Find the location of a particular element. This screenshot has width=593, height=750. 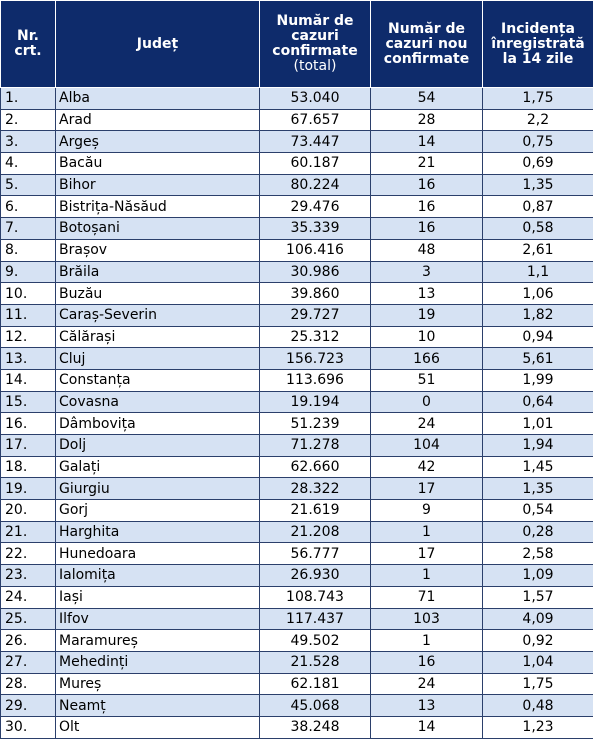

cell-total: 30.986 is located at coordinates (315, 272).